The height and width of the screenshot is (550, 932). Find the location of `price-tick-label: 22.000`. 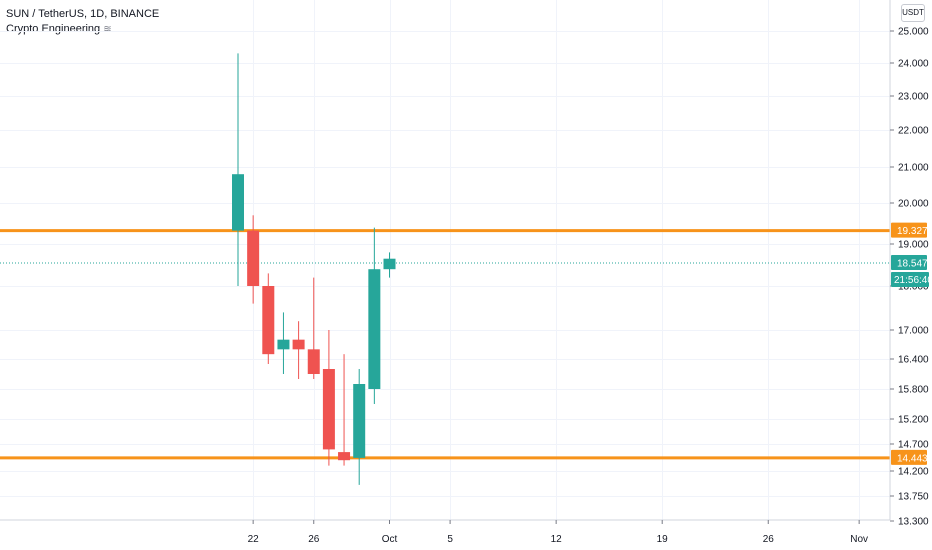

price-tick-label: 22.000 is located at coordinates (913, 131).